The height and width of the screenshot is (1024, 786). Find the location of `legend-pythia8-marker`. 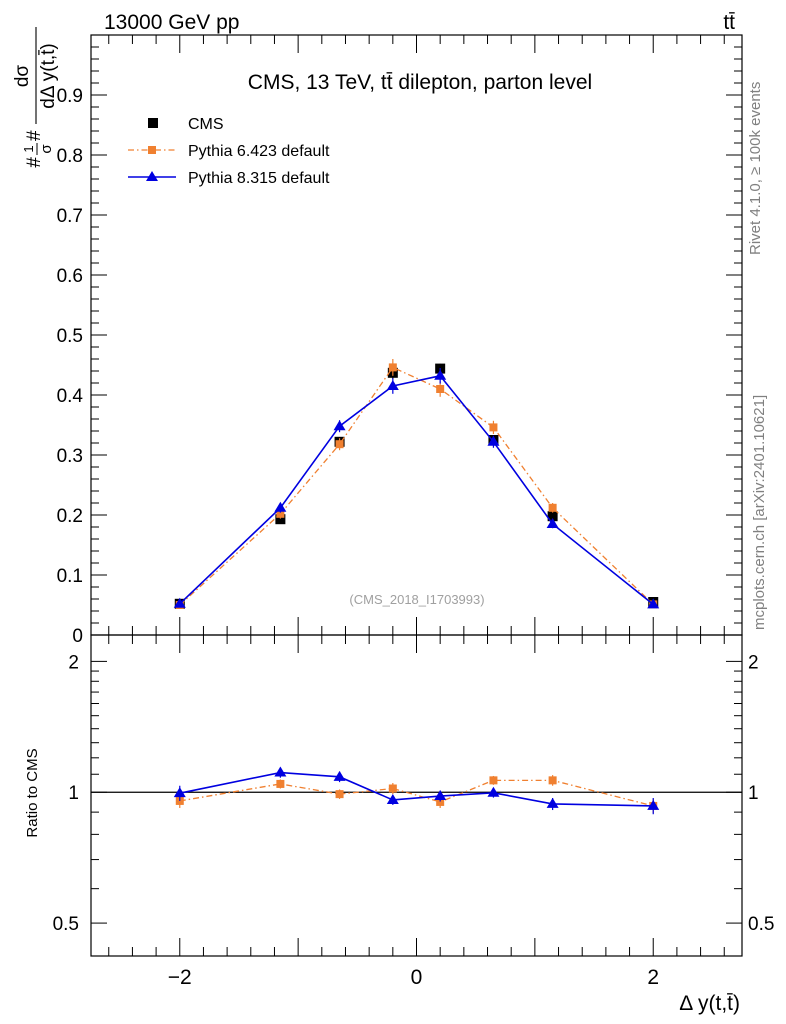

legend-pythia8-marker is located at coordinates (152, 176).